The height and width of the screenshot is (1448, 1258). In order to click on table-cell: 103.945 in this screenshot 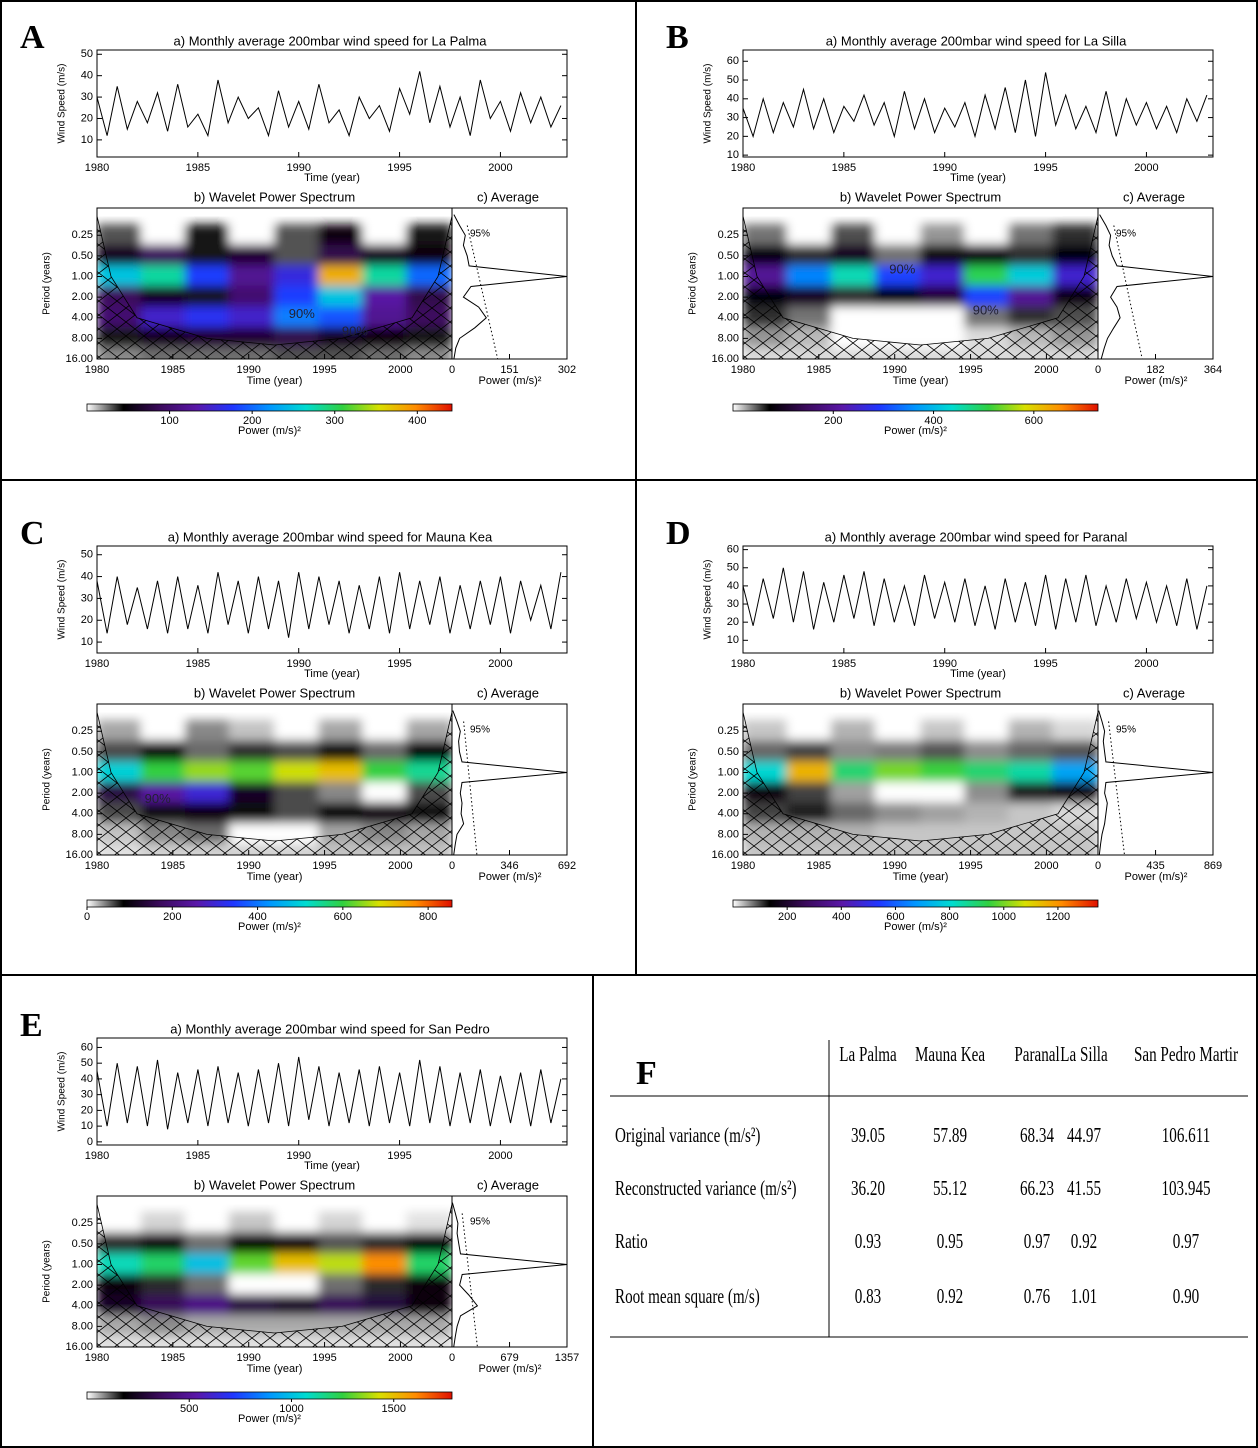, I will do `click(1185, 1187)`.